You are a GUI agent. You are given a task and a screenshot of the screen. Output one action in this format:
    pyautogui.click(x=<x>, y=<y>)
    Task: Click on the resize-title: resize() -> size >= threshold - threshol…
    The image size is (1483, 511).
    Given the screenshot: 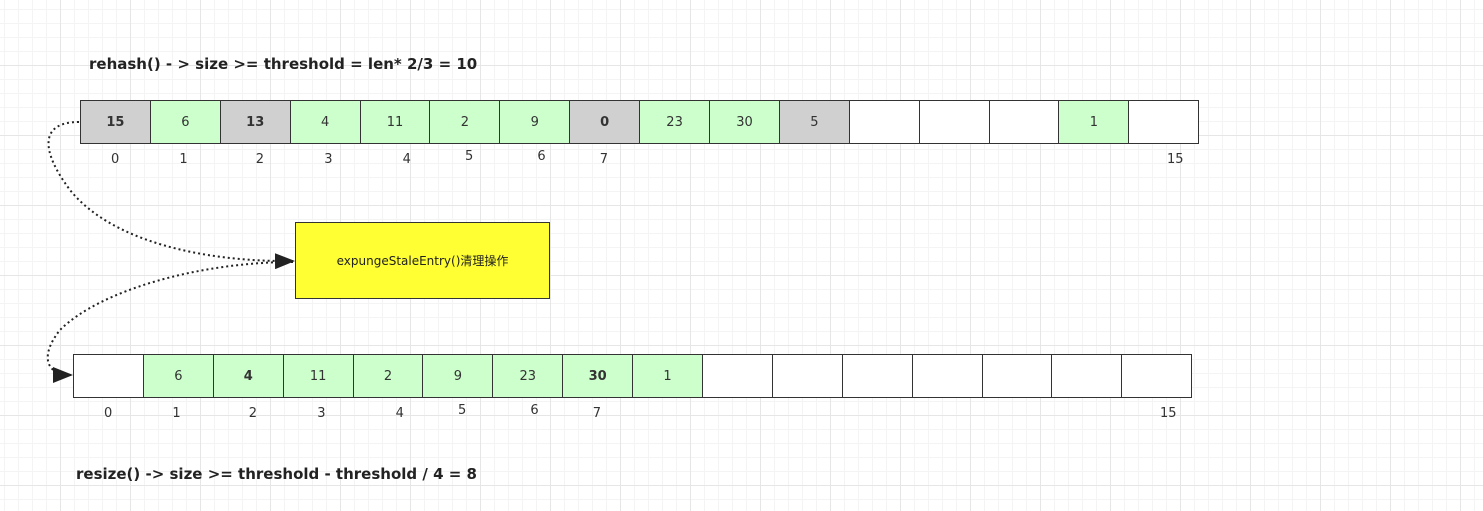 What is the action you would take?
    pyautogui.click(x=276, y=474)
    